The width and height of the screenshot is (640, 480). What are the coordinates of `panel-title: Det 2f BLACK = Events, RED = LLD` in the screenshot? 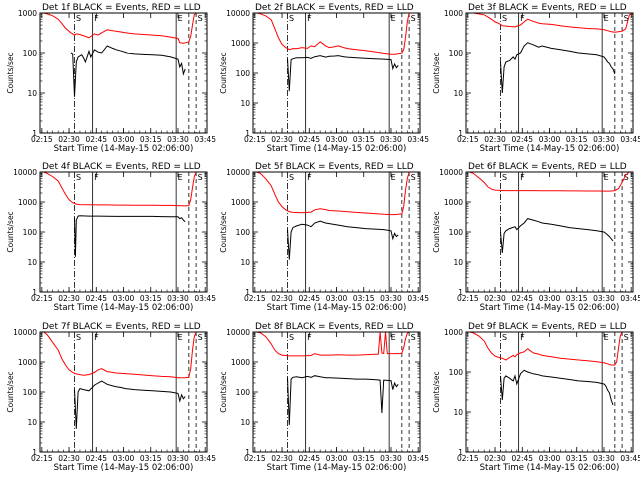 It's located at (334, 8).